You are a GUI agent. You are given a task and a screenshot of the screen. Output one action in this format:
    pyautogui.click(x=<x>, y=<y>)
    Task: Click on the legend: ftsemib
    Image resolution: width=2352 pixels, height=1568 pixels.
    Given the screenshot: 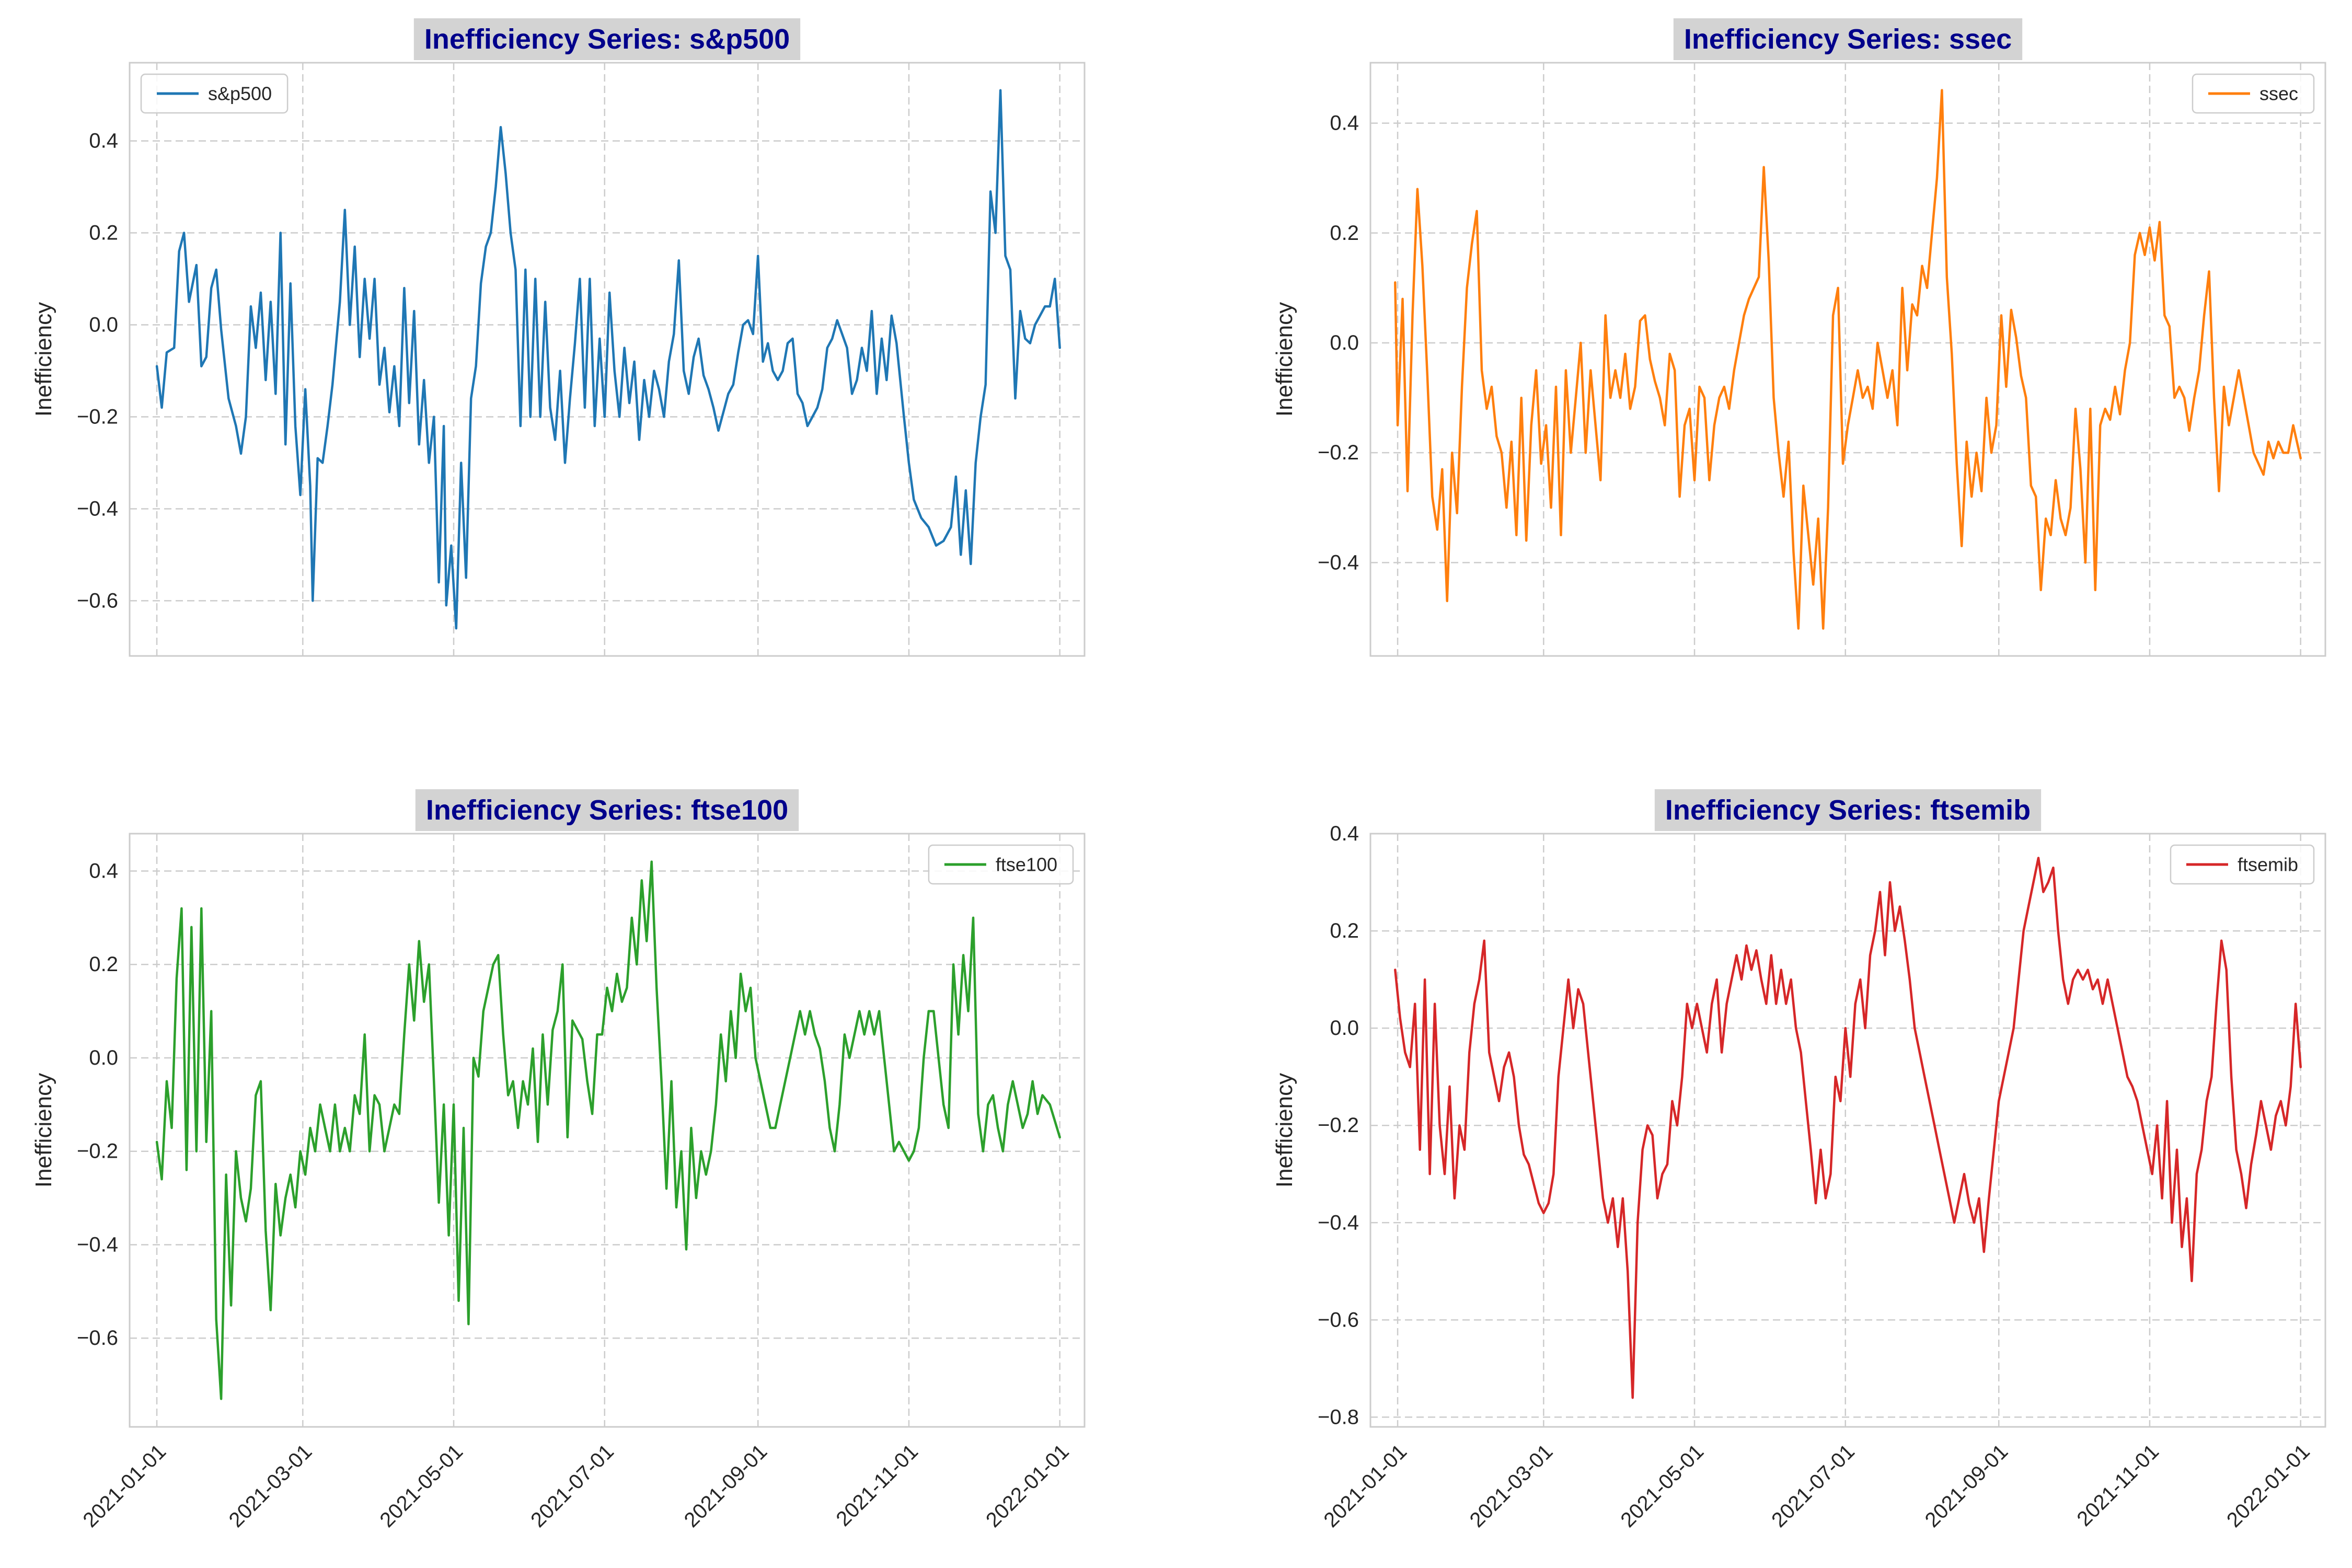 What is the action you would take?
    pyautogui.click(x=2242, y=864)
    